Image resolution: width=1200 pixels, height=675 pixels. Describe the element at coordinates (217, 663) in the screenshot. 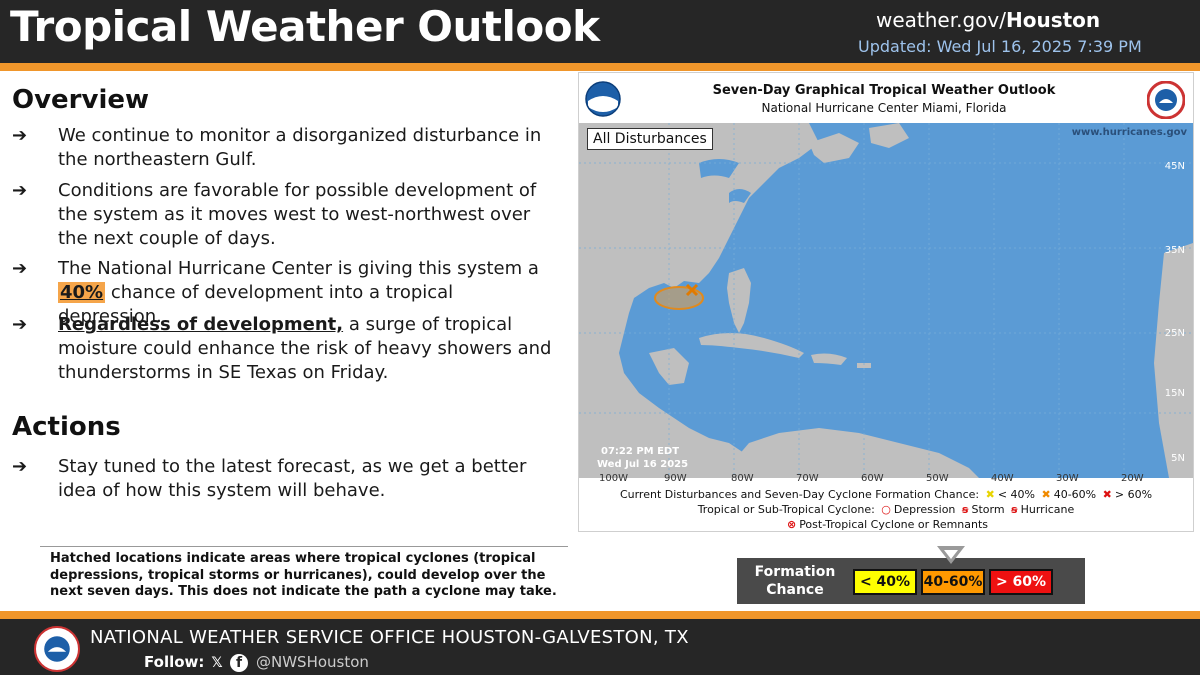

I see `x-logo-icon: 𝕏` at that location.